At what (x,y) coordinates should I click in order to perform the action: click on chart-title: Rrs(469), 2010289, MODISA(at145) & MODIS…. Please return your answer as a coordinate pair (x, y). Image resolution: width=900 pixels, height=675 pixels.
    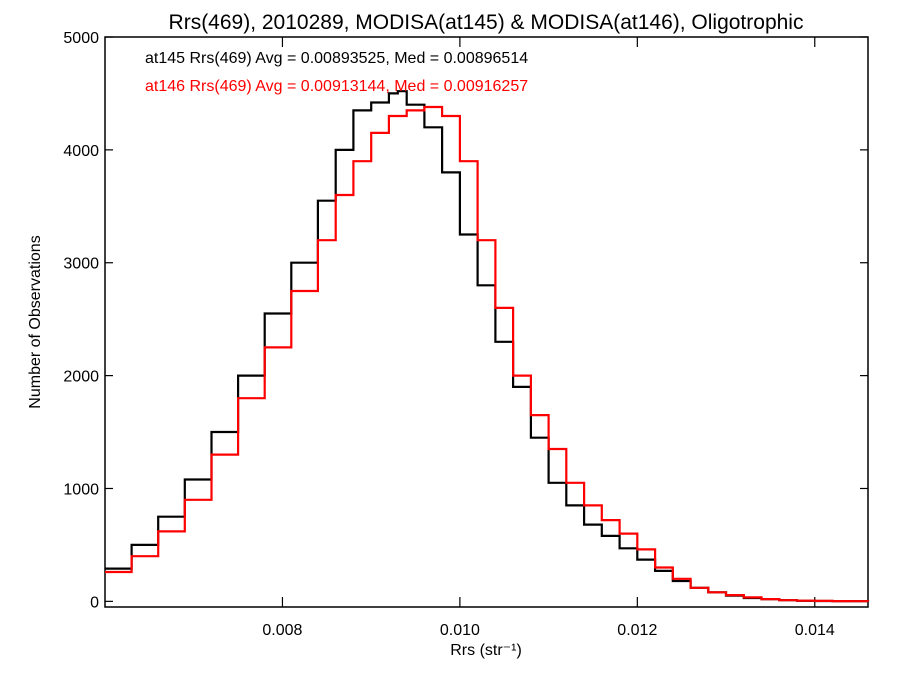
    Looking at the image, I should click on (486, 22).